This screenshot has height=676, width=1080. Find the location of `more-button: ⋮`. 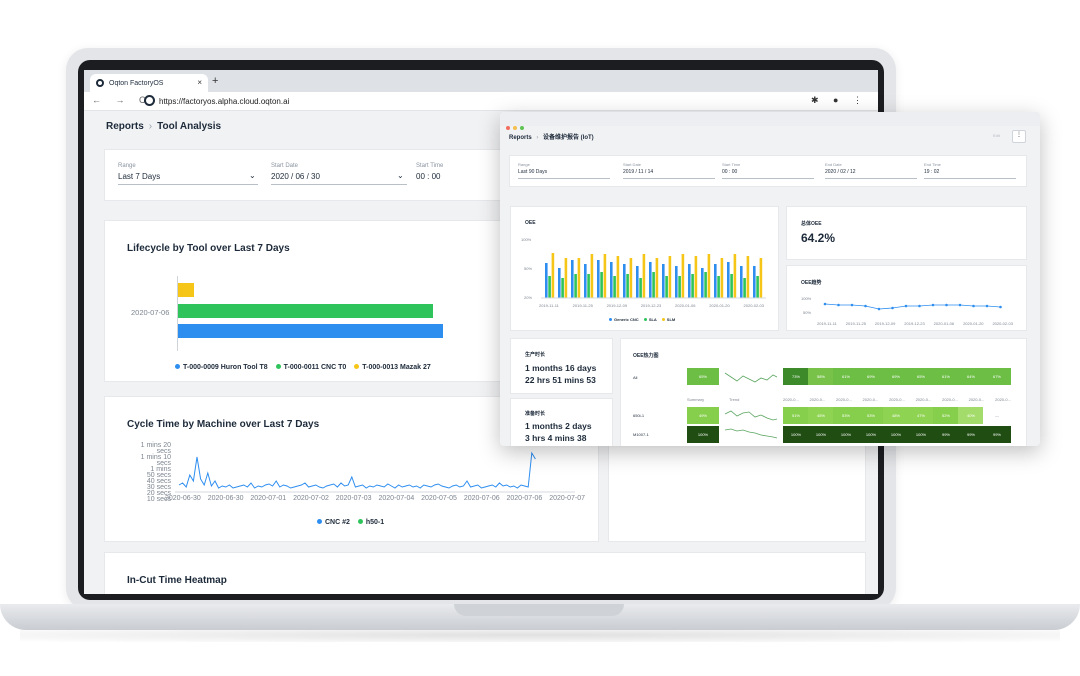

more-button: ⋮ is located at coordinates (1019, 136).